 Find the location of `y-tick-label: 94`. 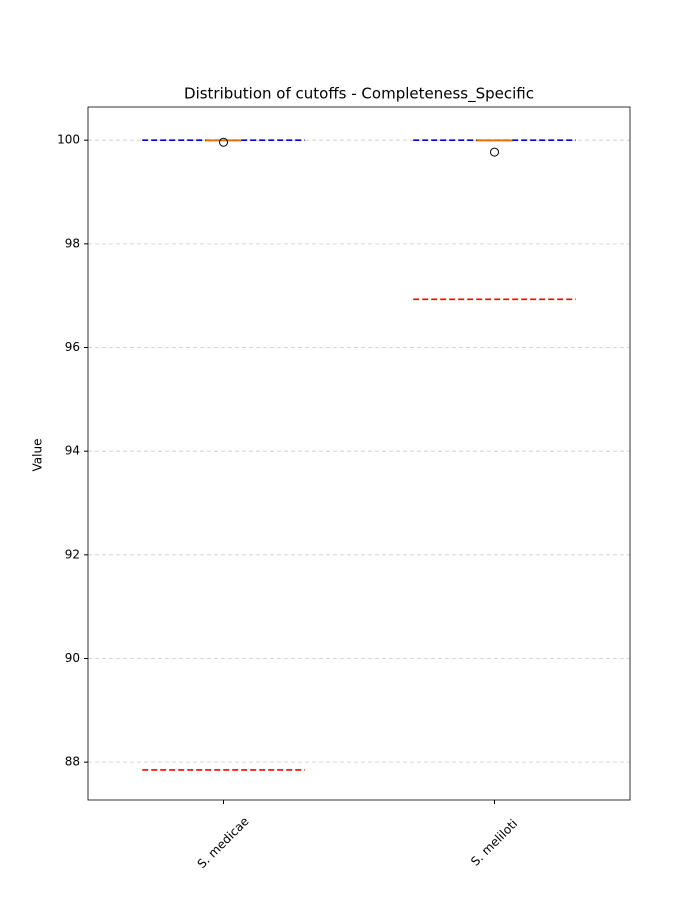

y-tick-label: 94 is located at coordinates (72, 451).